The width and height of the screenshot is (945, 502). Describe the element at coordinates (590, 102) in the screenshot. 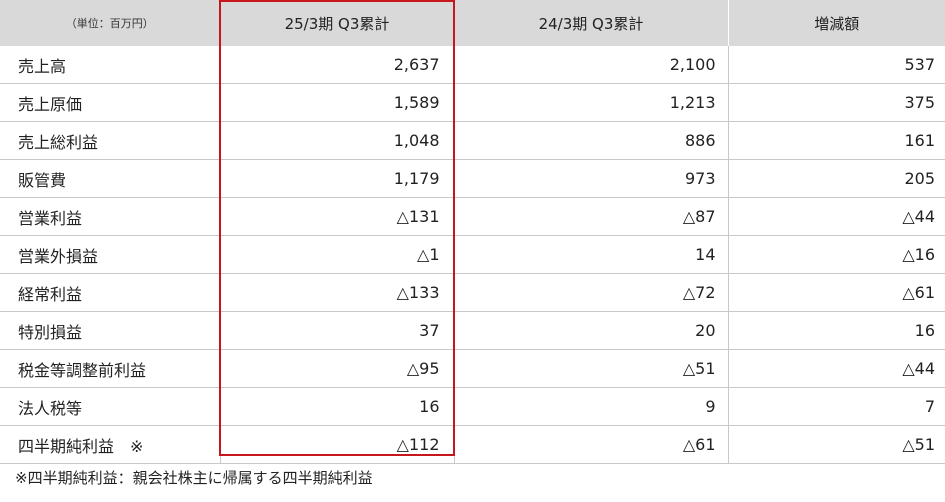

I see `prior-value: 1,213` at that location.